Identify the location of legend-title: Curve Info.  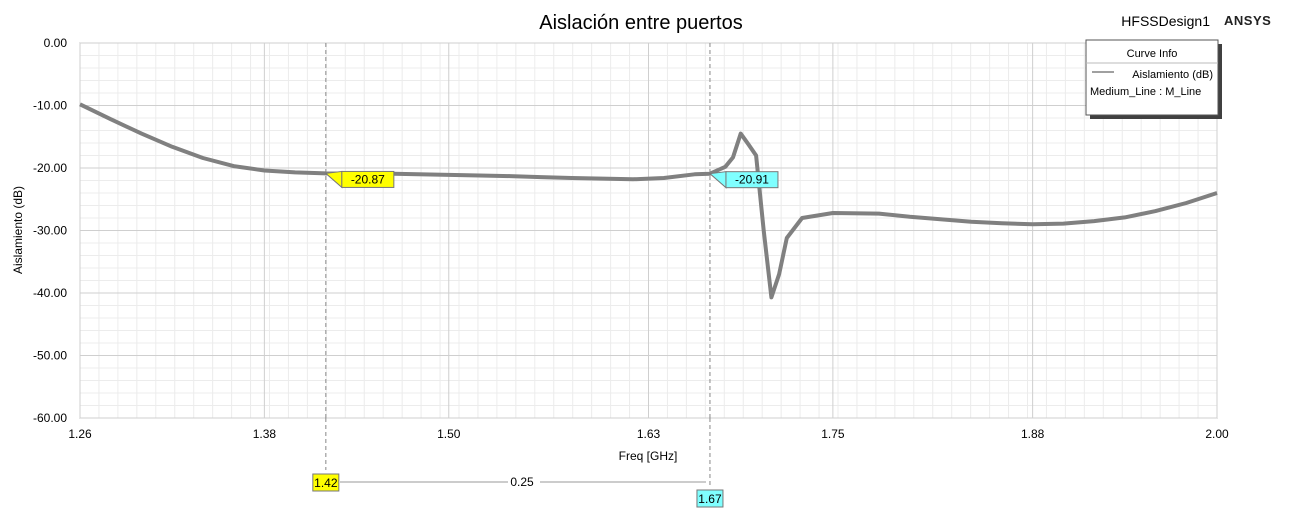
(1152, 54).